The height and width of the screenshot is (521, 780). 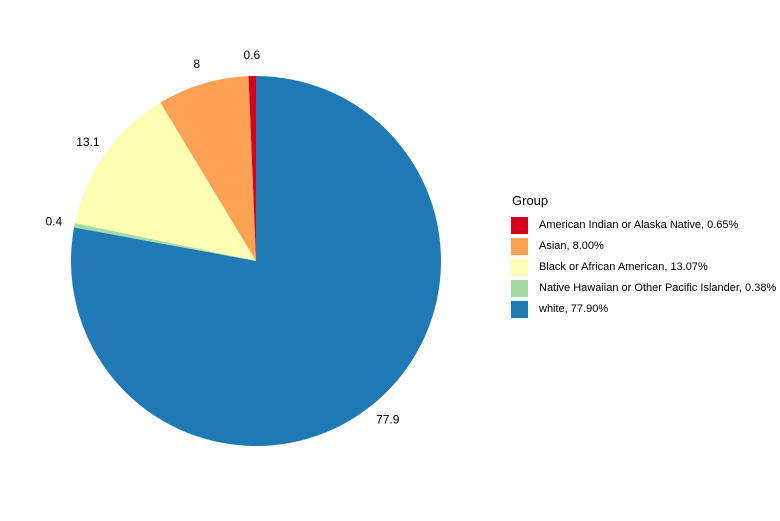 What do you see at coordinates (571, 246) in the screenshot?
I see `legend-item-label: Asian, 8.00%` at bounding box center [571, 246].